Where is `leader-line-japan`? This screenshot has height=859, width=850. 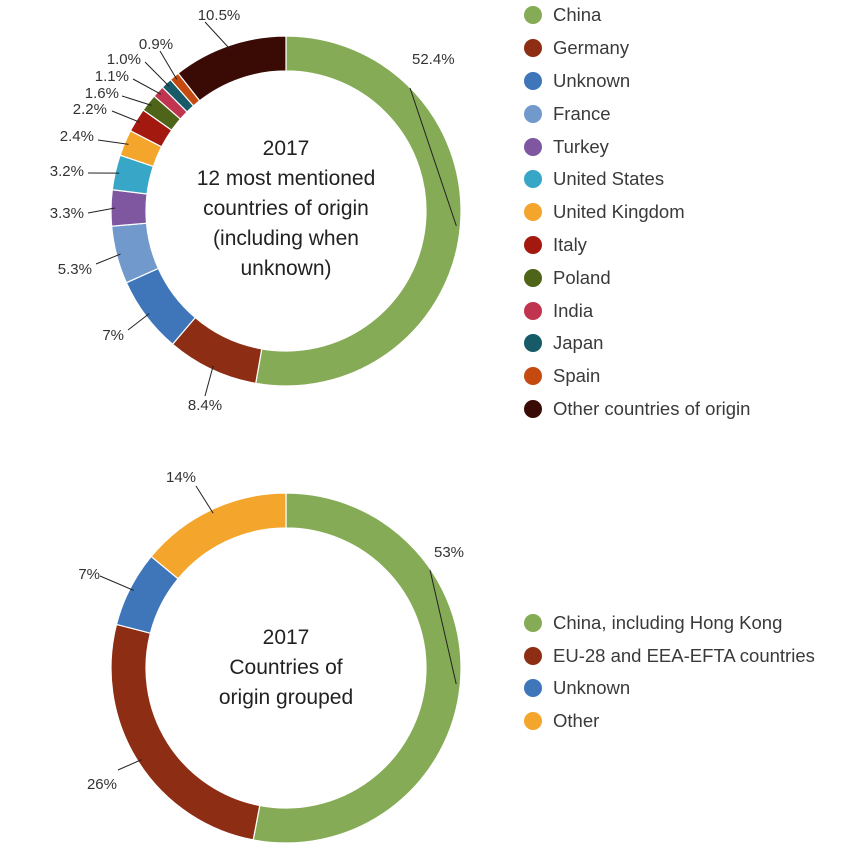 leader-line-japan is located at coordinates (157, 74).